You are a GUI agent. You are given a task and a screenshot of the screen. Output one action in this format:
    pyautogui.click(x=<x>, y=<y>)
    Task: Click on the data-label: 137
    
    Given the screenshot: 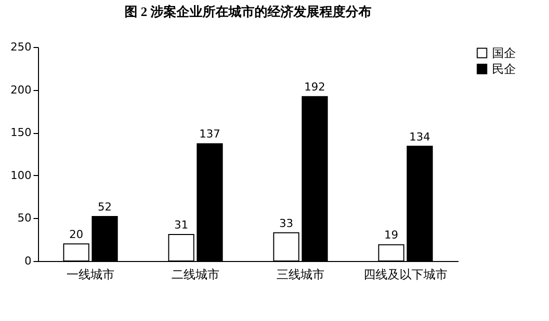 What is the action you would take?
    pyautogui.click(x=209, y=134)
    